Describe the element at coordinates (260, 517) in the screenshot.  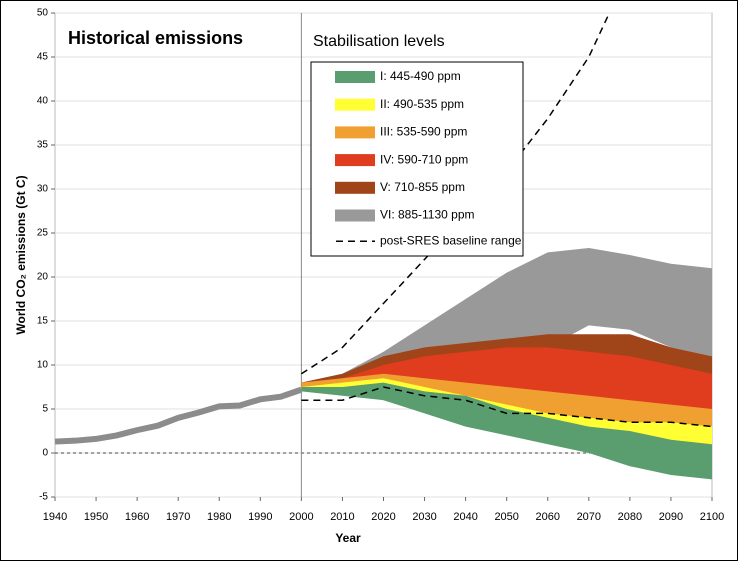
I see `x-tick-label: 1990` at that location.